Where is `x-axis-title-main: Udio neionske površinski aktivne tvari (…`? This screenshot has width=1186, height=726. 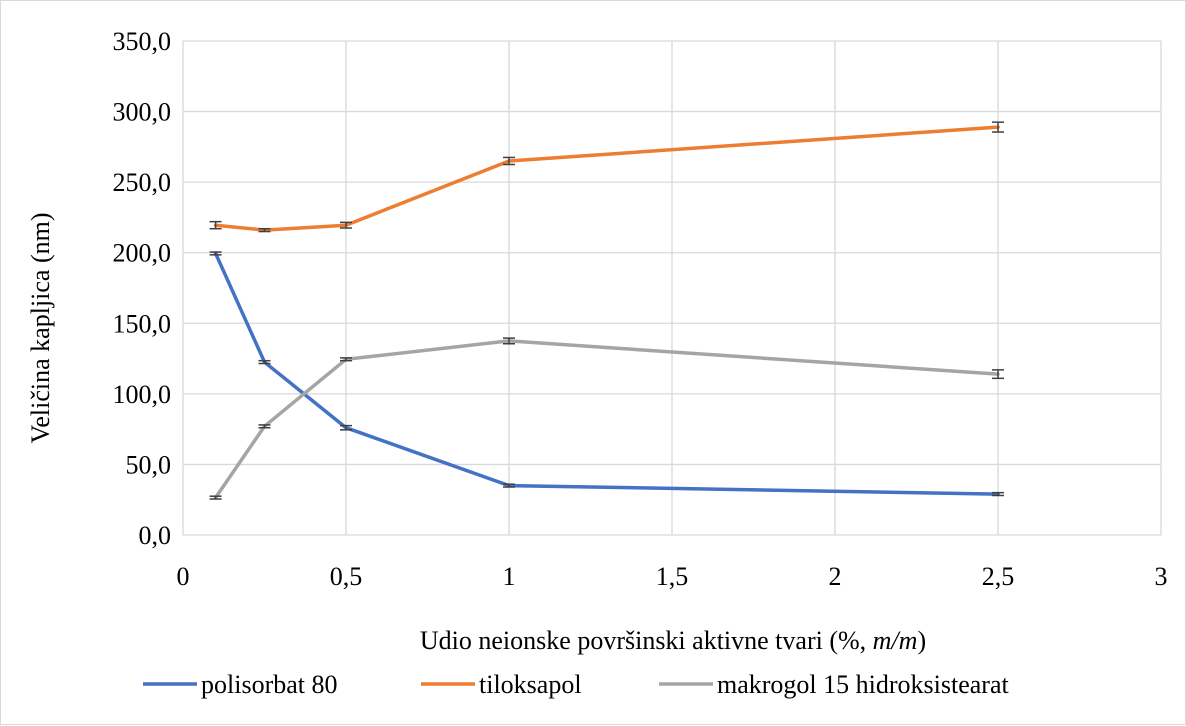 x-axis-title-main: Udio neionske površinski aktivne tvari (… is located at coordinates (646, 640).